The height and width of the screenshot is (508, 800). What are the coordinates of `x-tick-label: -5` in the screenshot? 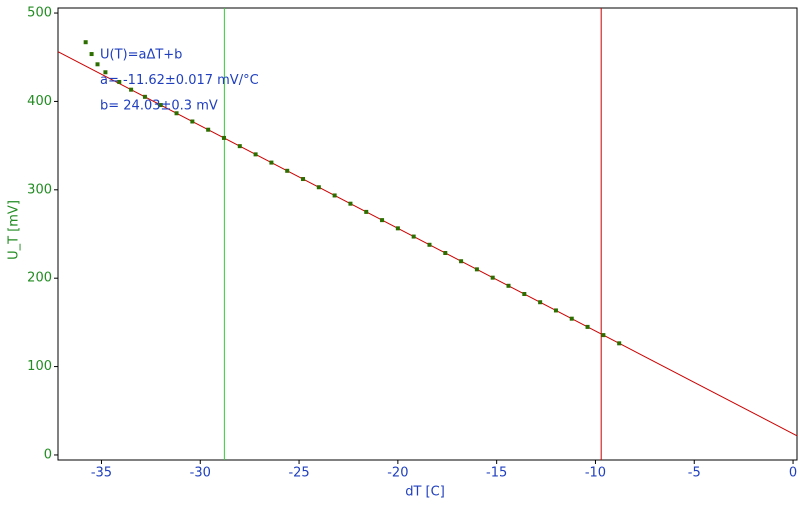 It's located at (694, 473).